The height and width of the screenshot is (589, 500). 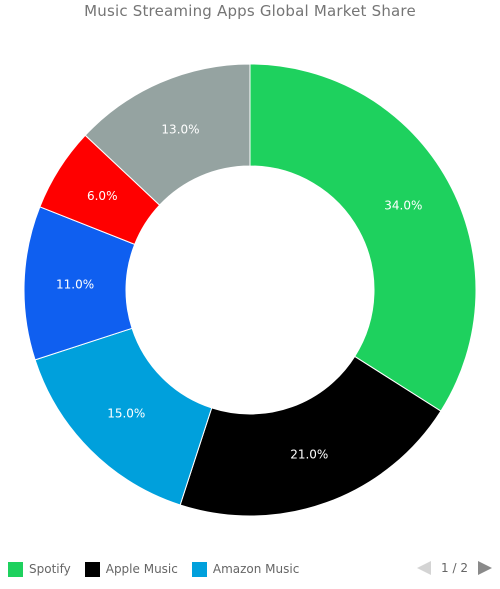 I want to click on legend-swatch-amazon-music, so click(x=199, y=569).